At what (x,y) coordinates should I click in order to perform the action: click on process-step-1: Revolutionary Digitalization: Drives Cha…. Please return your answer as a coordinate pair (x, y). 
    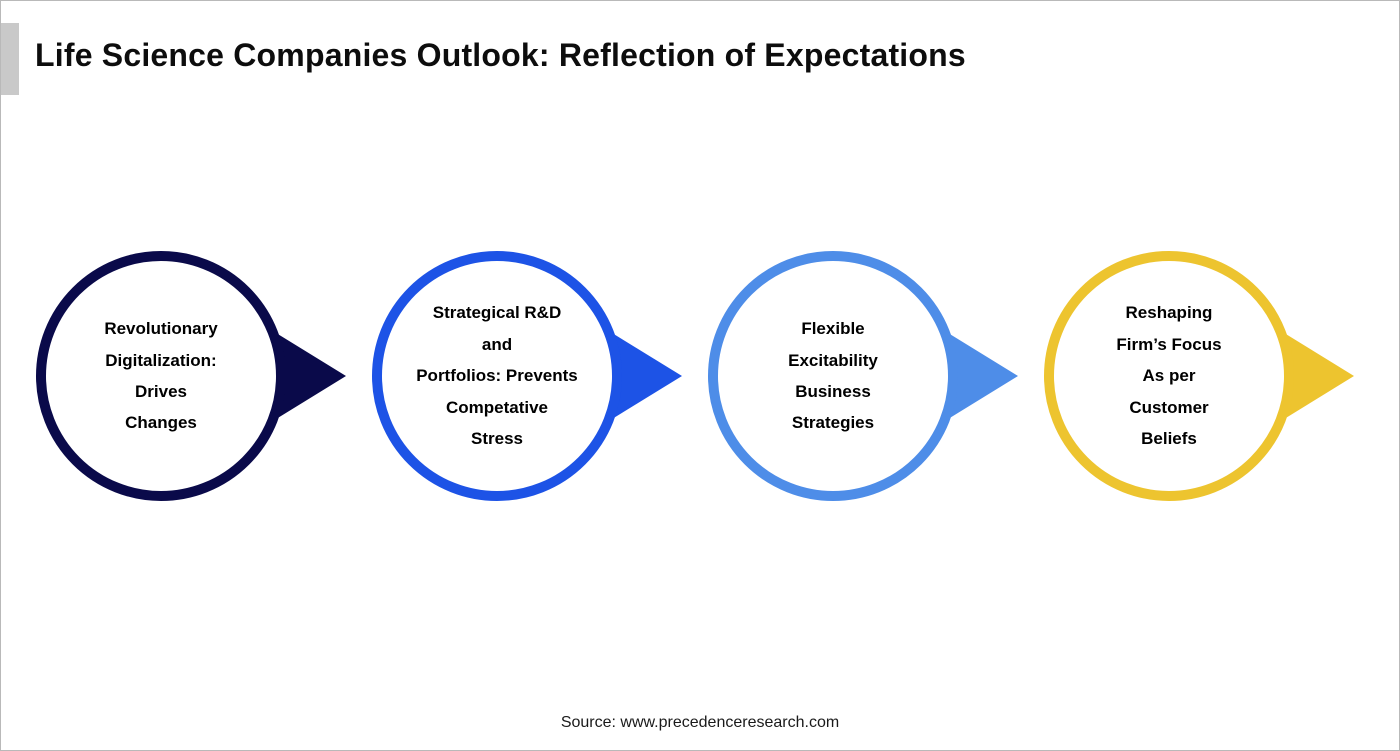
    Looking at the image, I should click on (199, 376).